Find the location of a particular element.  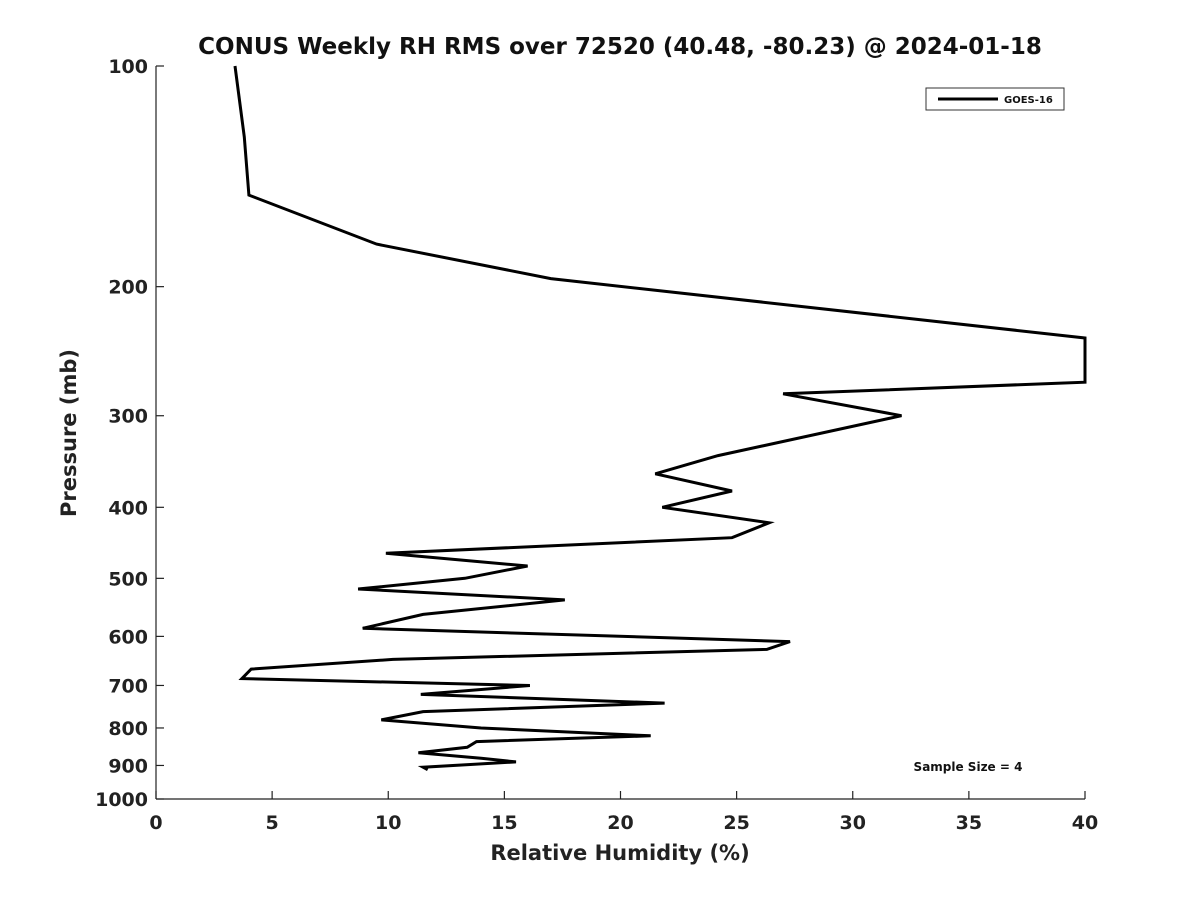

legend: GOES-16 is located at coordinates (995, 99).